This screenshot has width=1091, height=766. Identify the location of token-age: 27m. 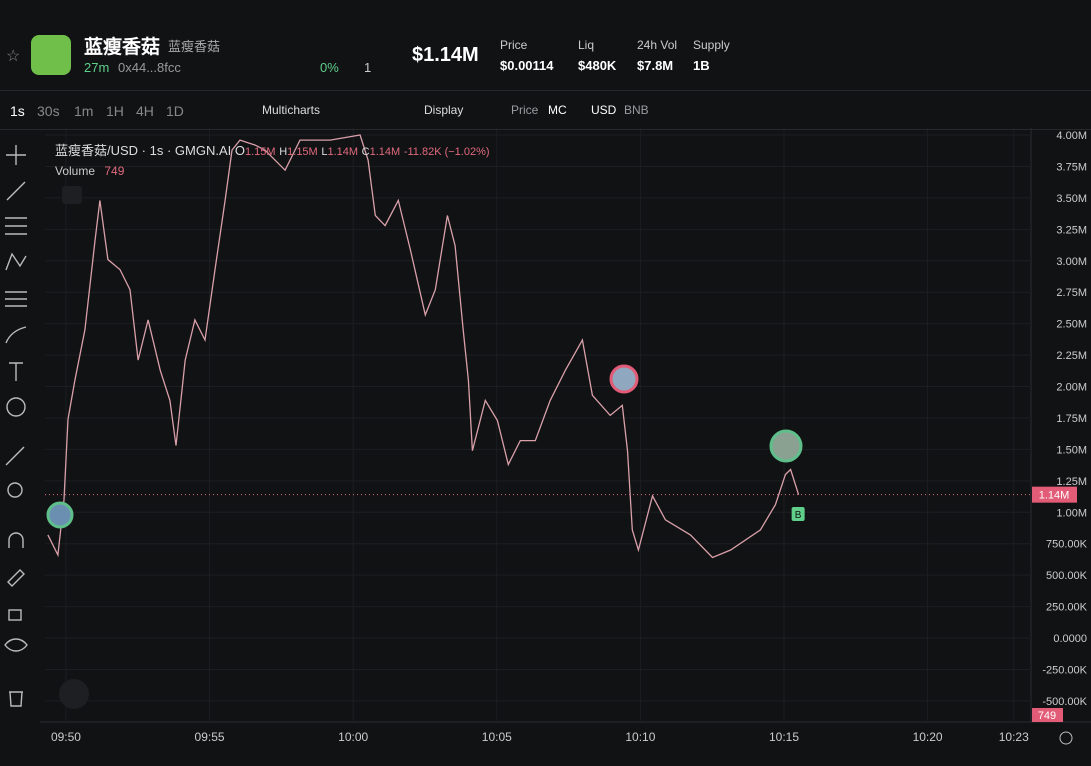
(97, 67).